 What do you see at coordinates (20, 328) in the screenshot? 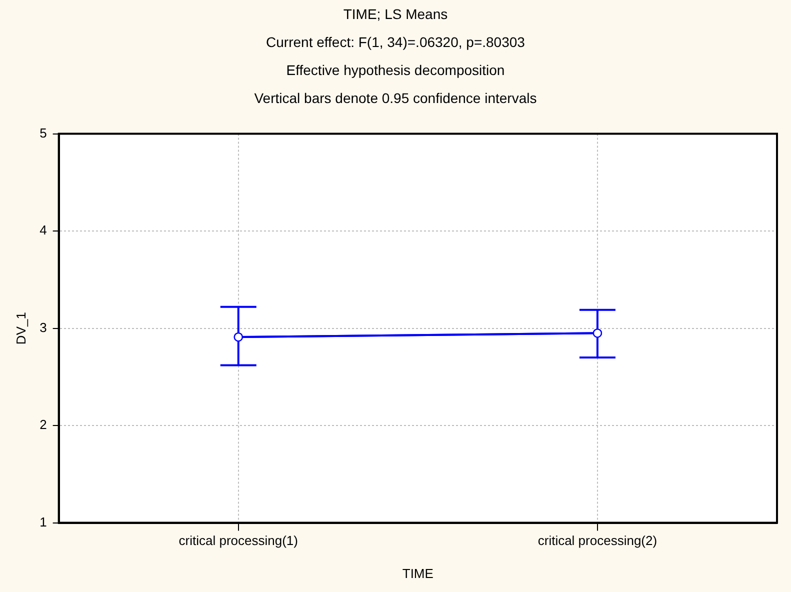
I see `y-axis-title: DV_1` at bounding box center [20, 328].